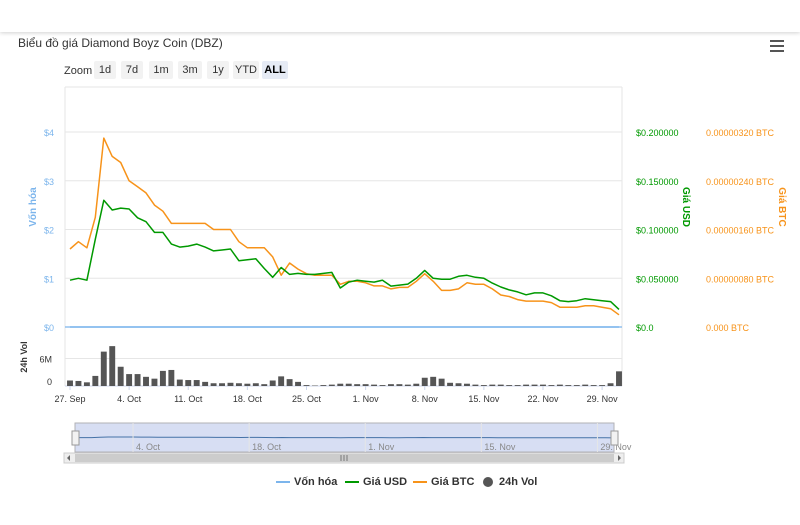 Image resolution: width=800 pixels, height=525 pixels. What do you see at coordinates (616, 447) in the screenshot?
I see `navigator-tick-label: 29. Nov` at bounding box center [616, 447].